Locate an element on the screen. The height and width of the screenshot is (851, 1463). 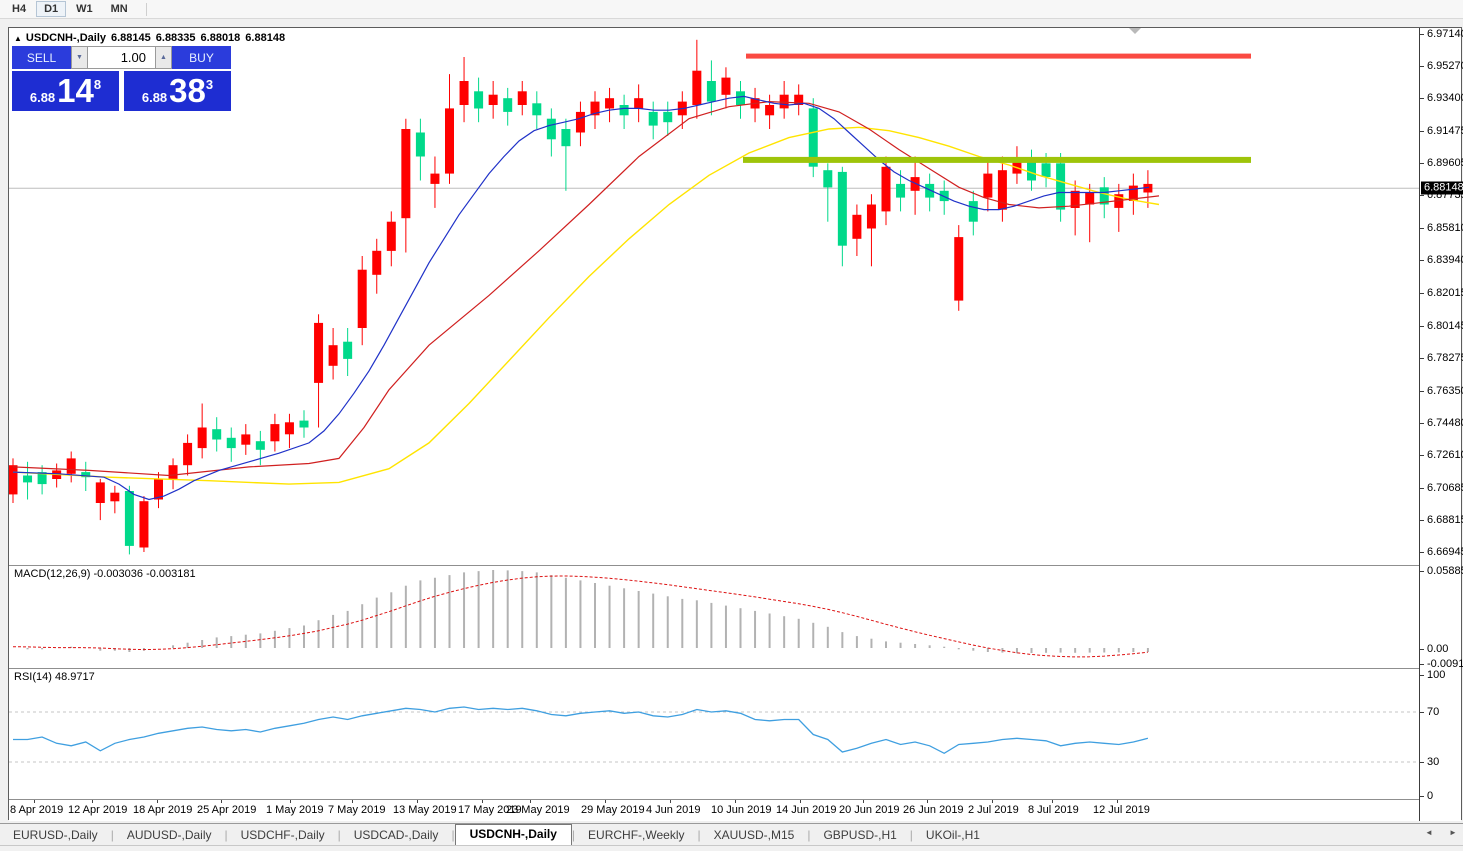
price-tick-label: 6.85810 is located at coordinates (1445, 228).